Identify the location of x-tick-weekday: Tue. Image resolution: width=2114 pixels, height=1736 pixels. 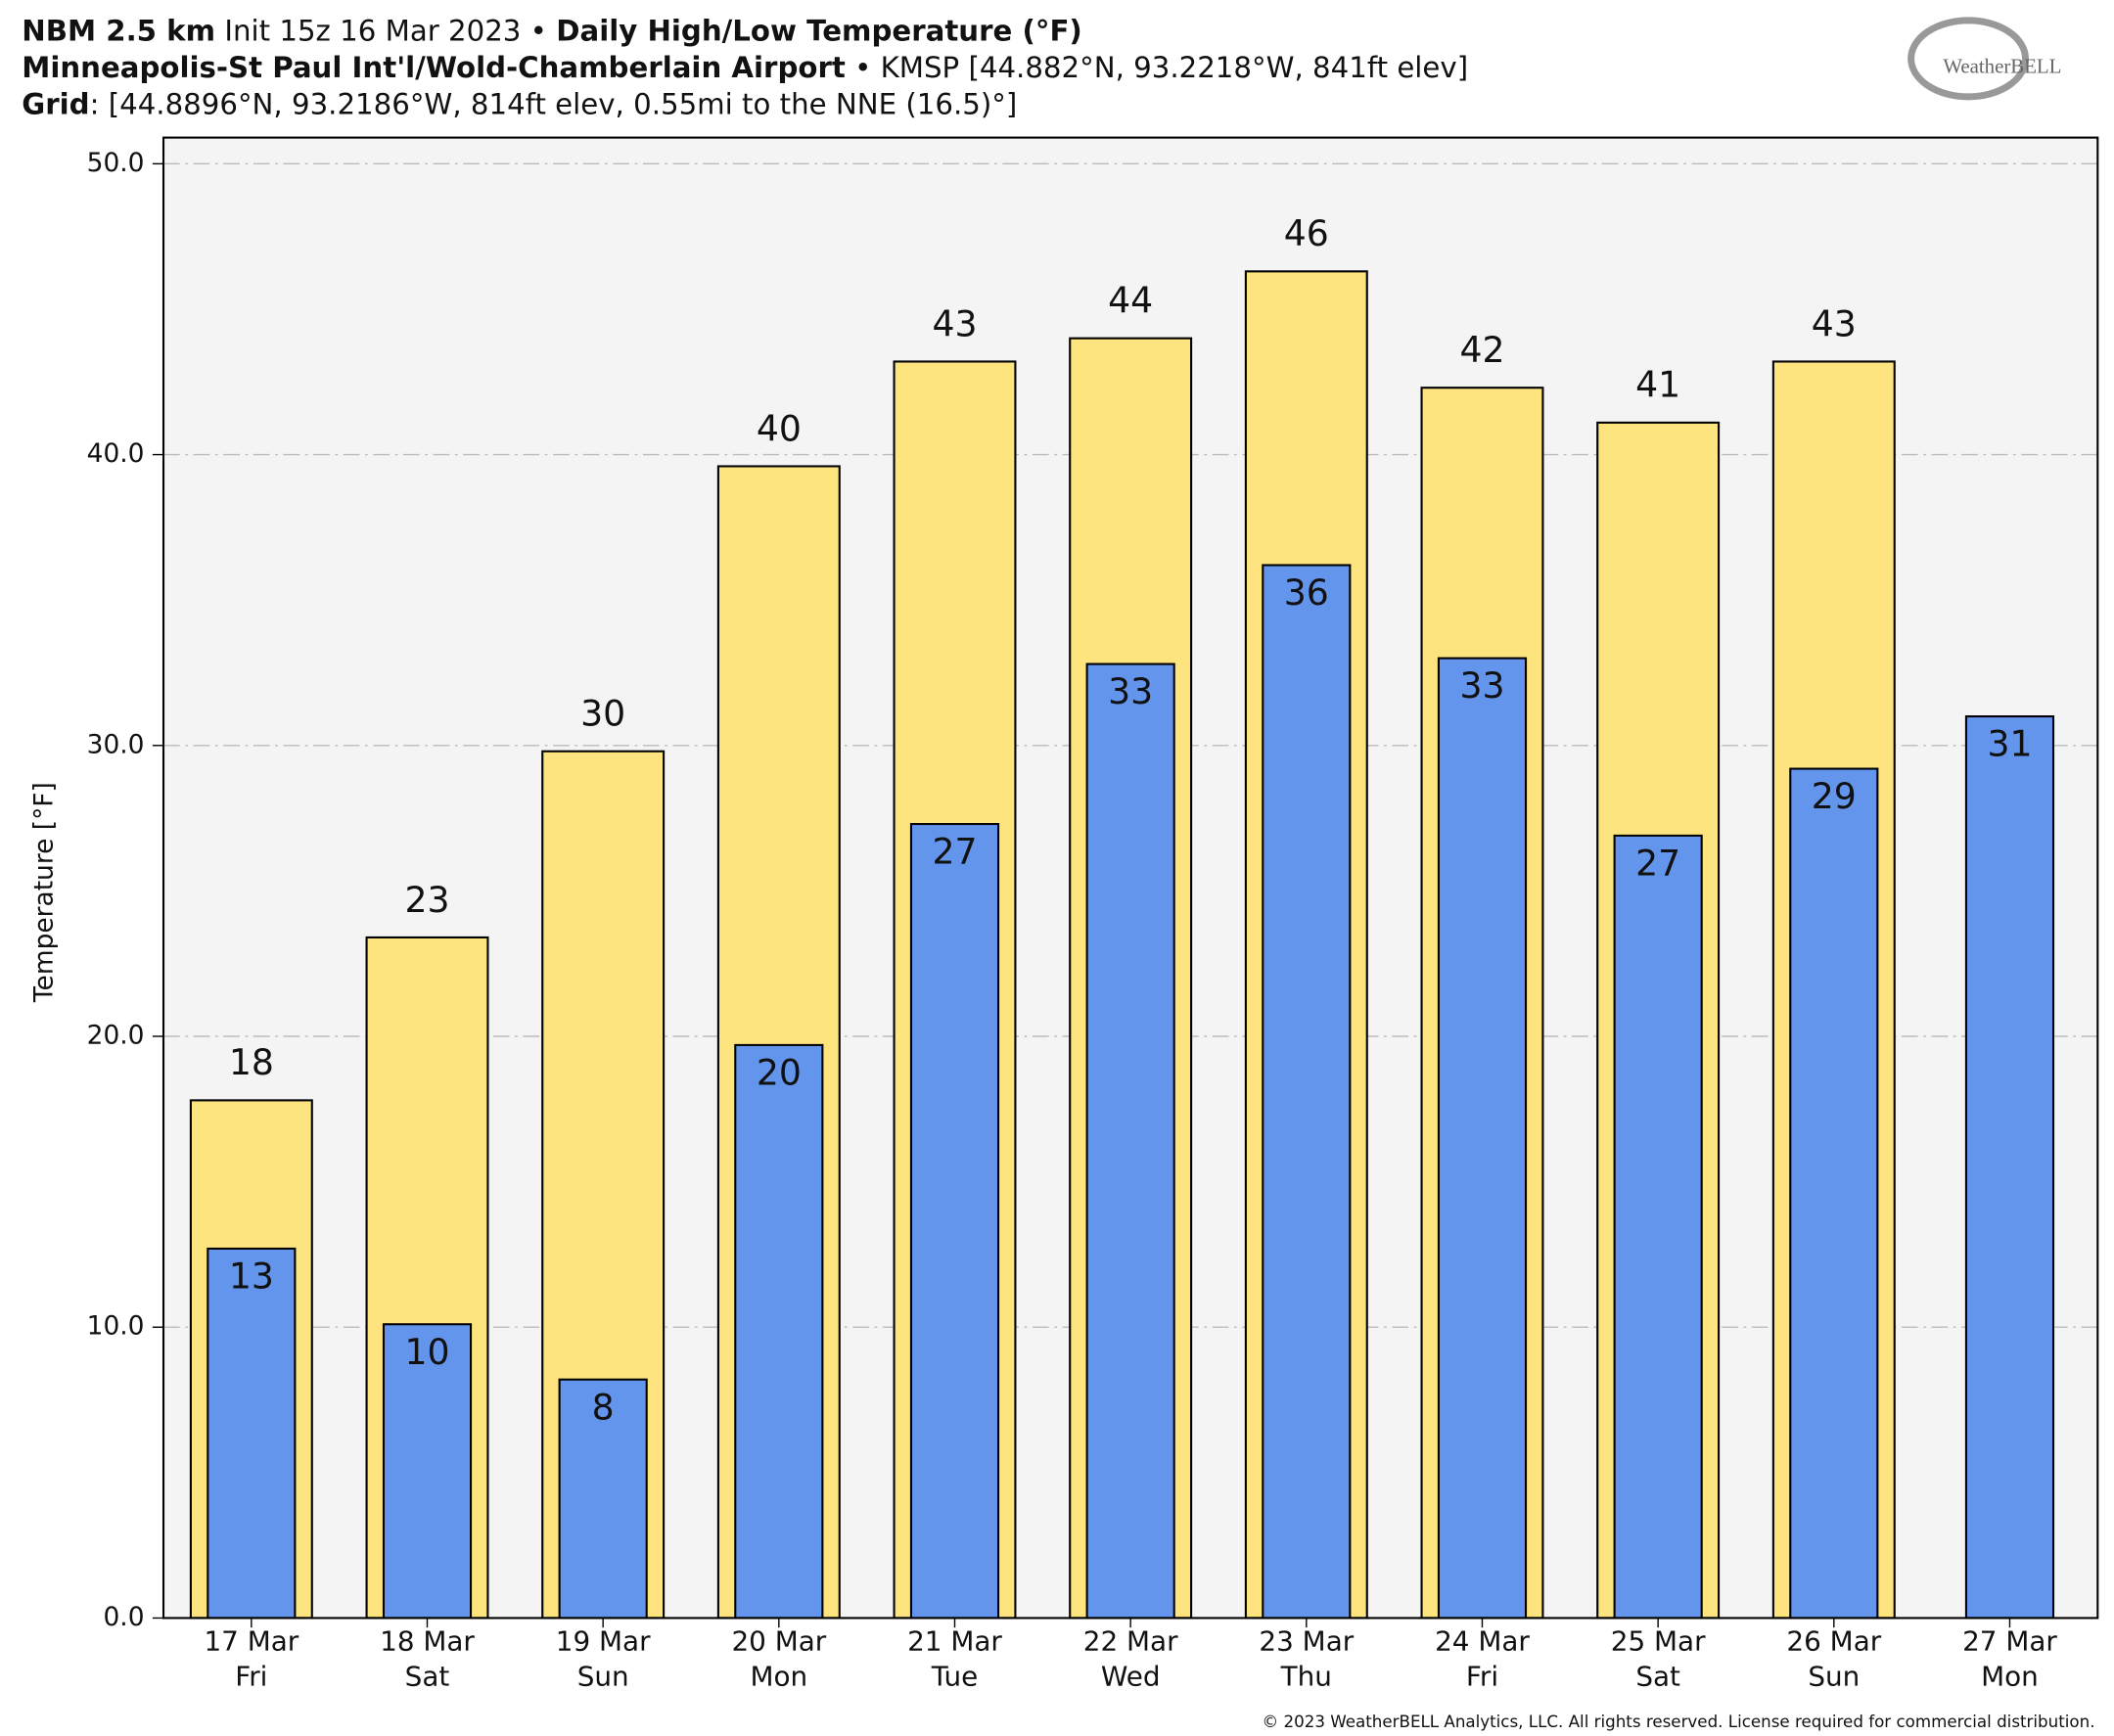
(955, 1677).